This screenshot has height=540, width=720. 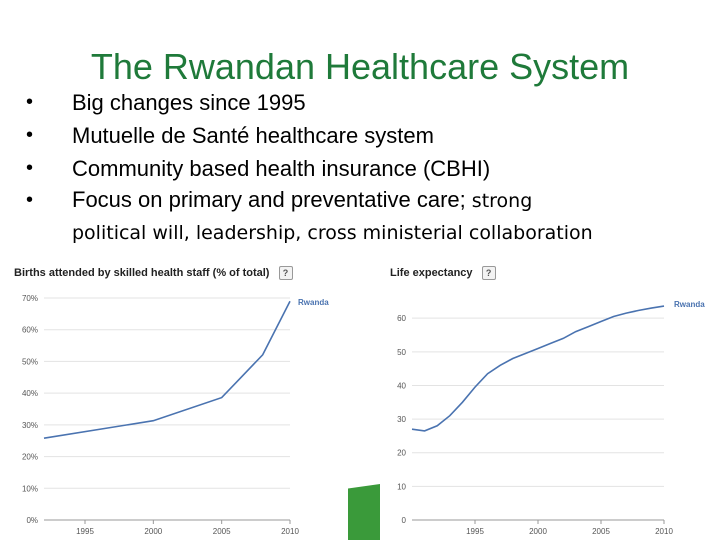 What do you see at coordinates (364, 512) in the screenshot?
I see `green-accent-shape` at bounding box center [364, 512].